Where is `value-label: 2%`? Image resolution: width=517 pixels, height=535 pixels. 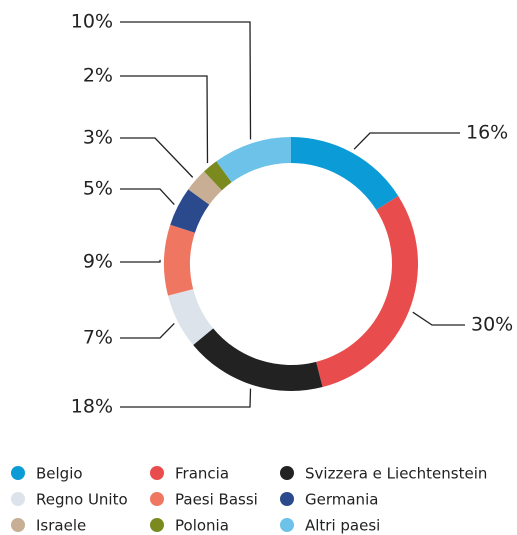 value-label: 2% is located at coordinates (98, 76).